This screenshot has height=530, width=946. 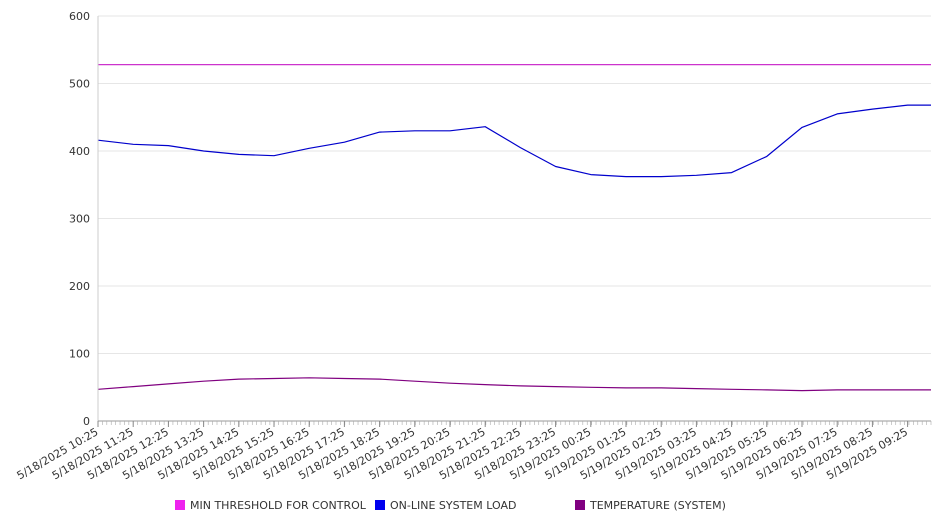 I want to click on legend-item-min-threshold: MIN THRESHOLD FOR CONTROL, so click(x=270, y=505).